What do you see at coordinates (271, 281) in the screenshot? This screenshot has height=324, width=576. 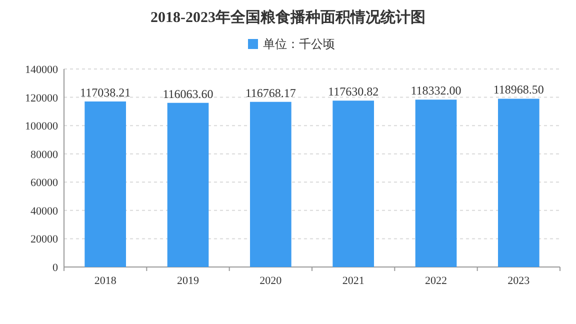 I see `x-tick-label: 2020` at bounding box center [271, 281].